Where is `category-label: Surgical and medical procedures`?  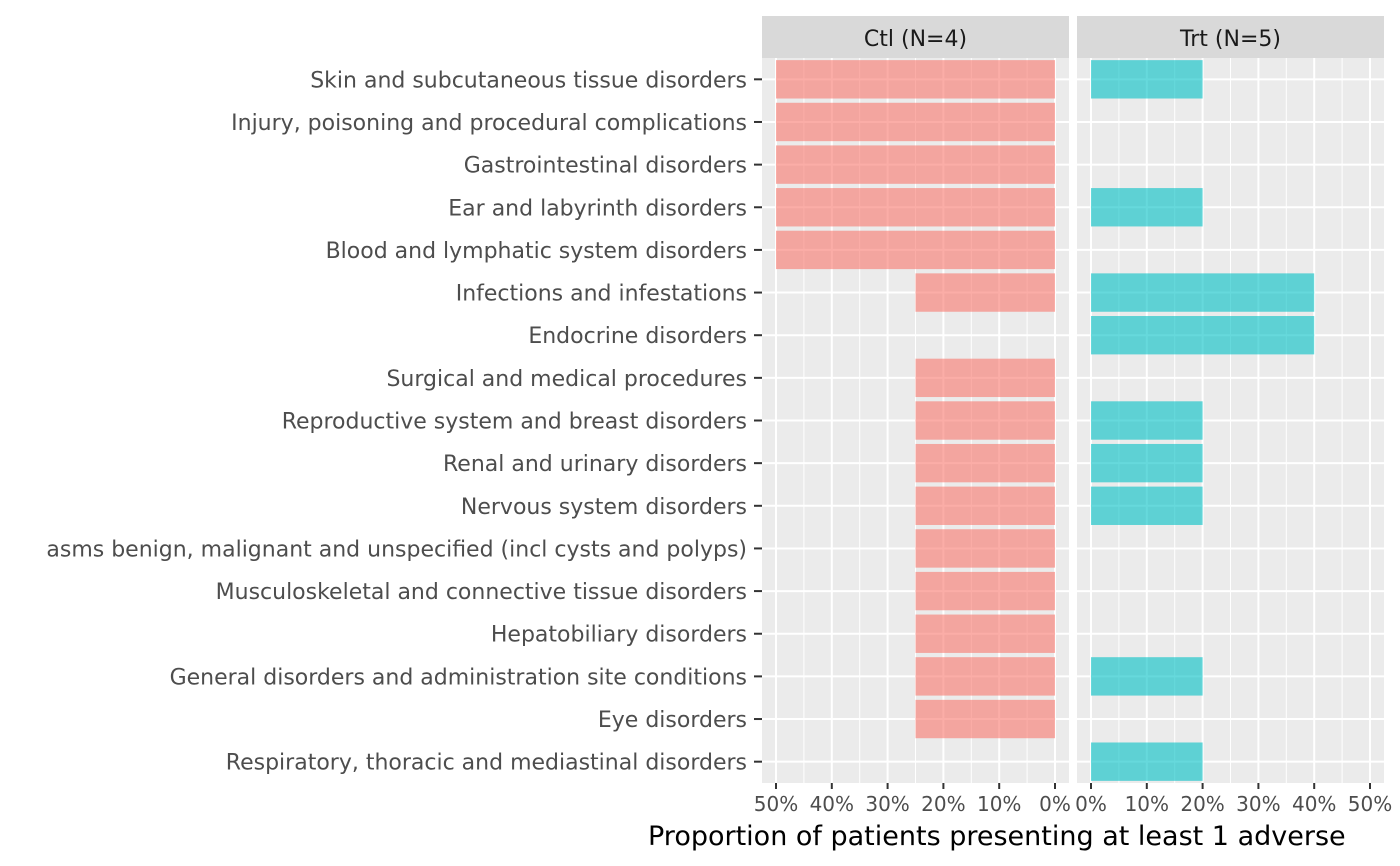 category-label: Surgical and medical procedures is located at coordinates (566, 379).